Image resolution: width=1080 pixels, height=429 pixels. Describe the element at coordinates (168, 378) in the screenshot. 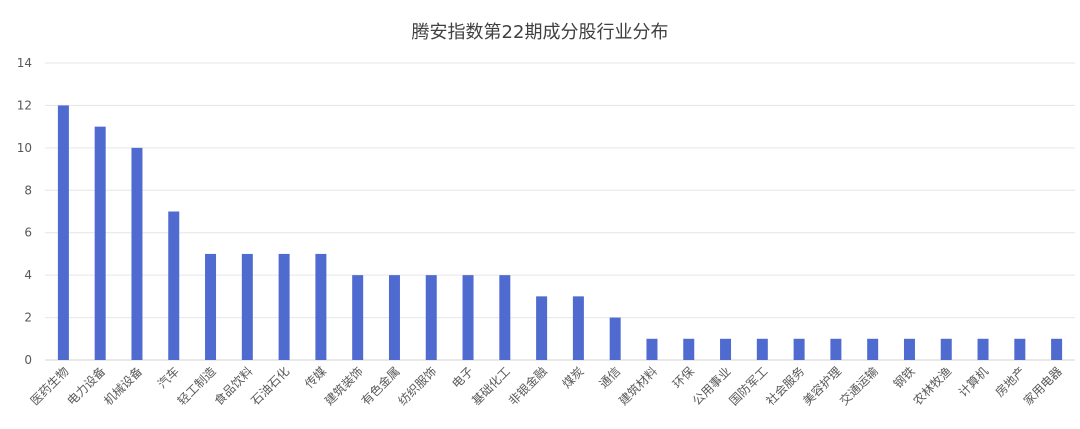

I see `x-tick-label: 汽车` at that location.